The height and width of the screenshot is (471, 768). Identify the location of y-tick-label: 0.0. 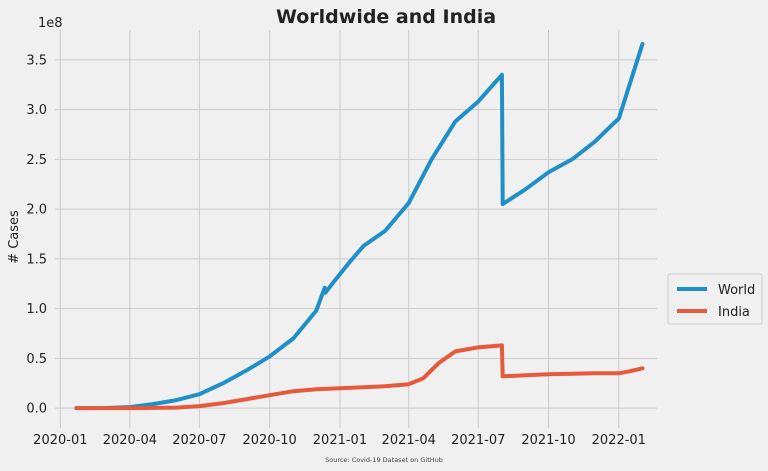
(36, 409).